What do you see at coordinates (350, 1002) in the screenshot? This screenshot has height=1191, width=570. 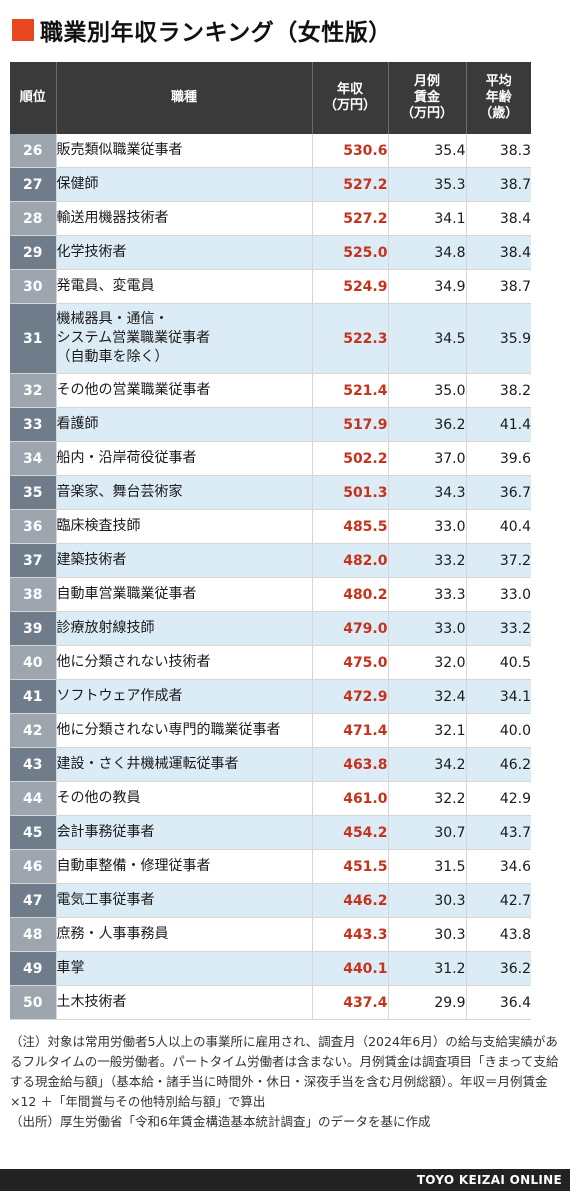 I see `annual-salary: 437.4` at bounding box center [350, 1002].